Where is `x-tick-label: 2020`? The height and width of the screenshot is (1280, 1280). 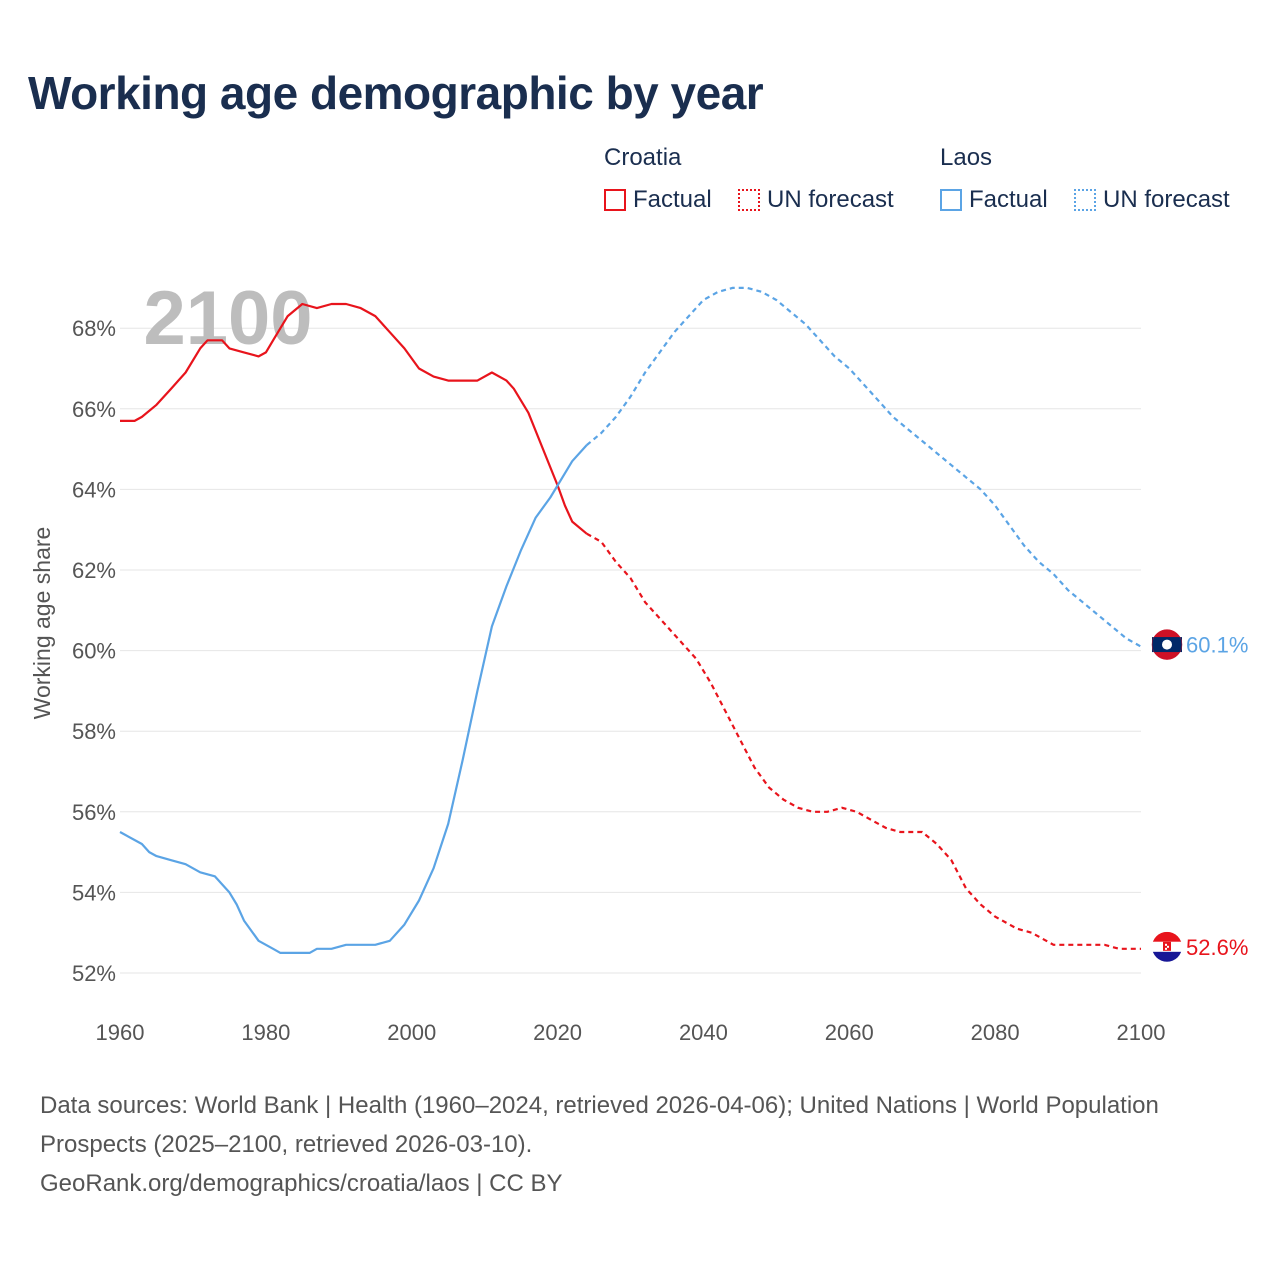
x-tick-label: 2020 is located at coordinates (557, 1032).